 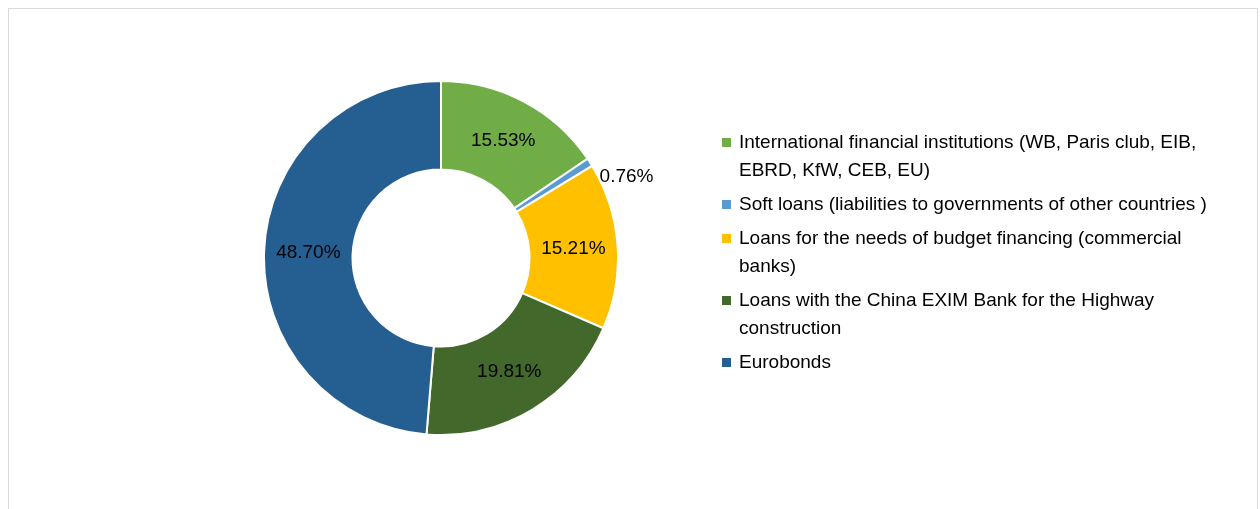 What do you see at coordinates (973, 204) in the screenshot?
I see `legend-label: Soft loans (liabilities to governments of other countries )` at bounding box center [973, 204].